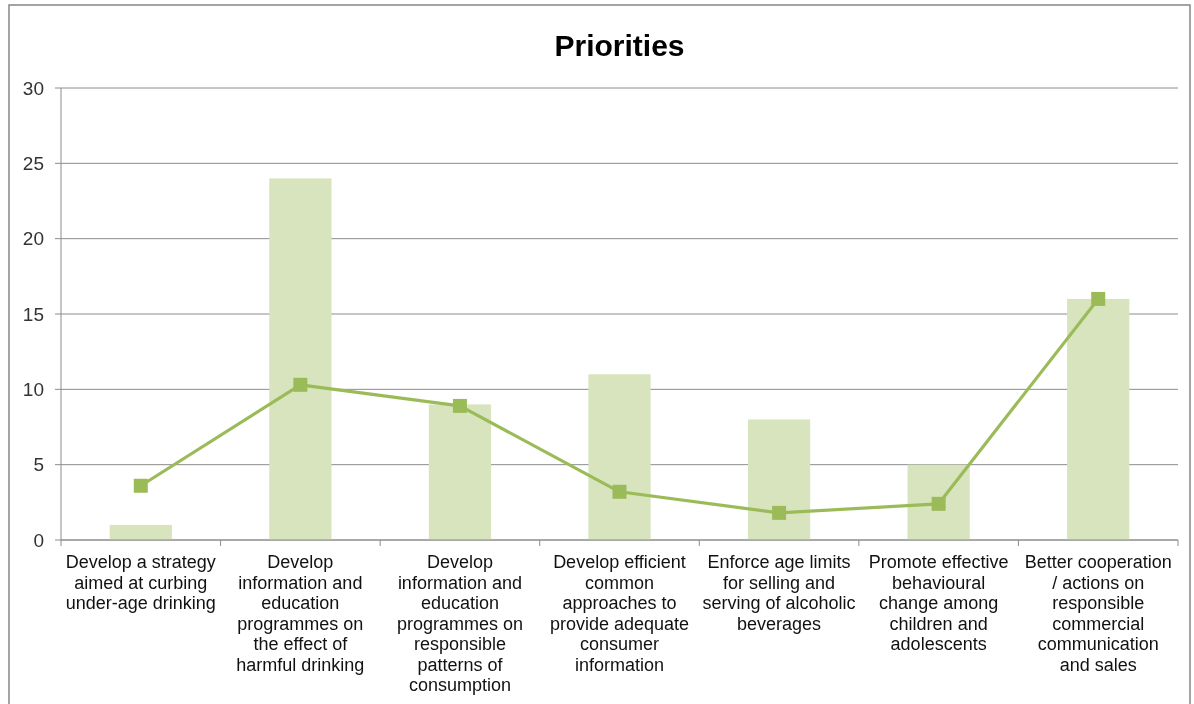 Image resolution: width=1194 pixels, height=704 pixels. What do you see at coordinates (619, 45) in the screenshot?
I see `chart-title: Priorities` at bounding box center [619, 45].